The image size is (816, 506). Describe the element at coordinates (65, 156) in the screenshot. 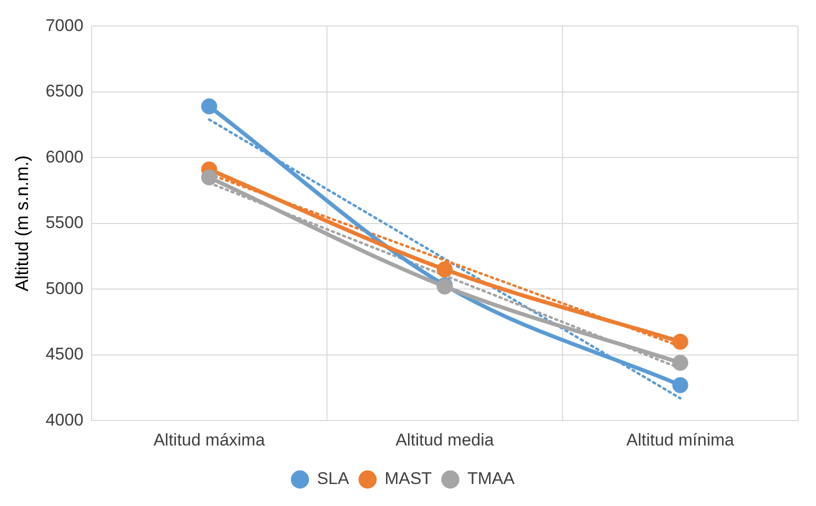

I see `y-tick-label: 6000` at that location.